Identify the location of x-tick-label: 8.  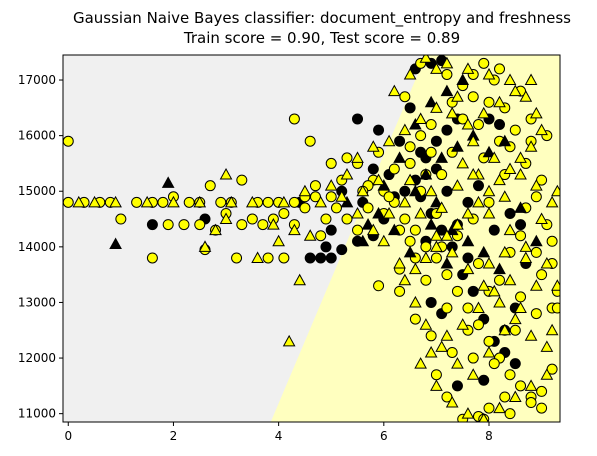
(489, 436).